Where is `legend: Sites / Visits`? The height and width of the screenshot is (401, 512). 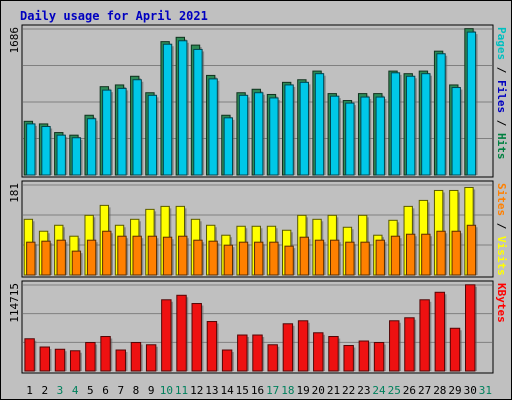
legend: Sites / Visits is located at coordinates (501, 229).